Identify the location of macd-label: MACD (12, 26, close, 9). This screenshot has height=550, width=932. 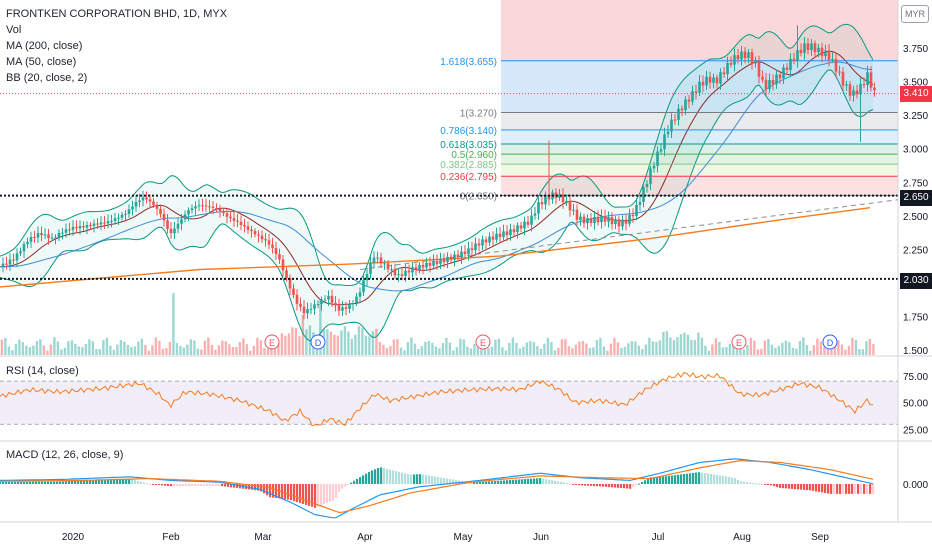
(65, 455).